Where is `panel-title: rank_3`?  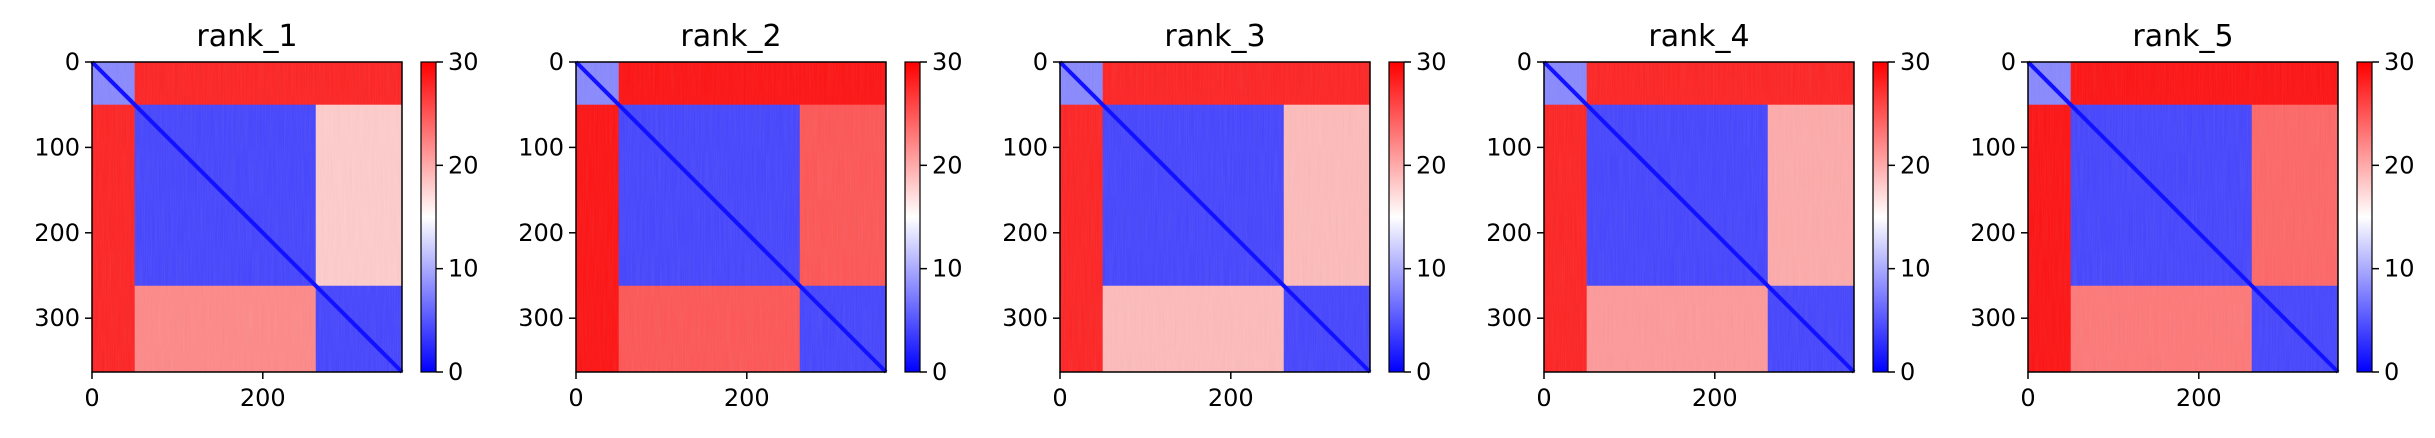
panel-title: rank_3 is located at coordinates (1214, 36).